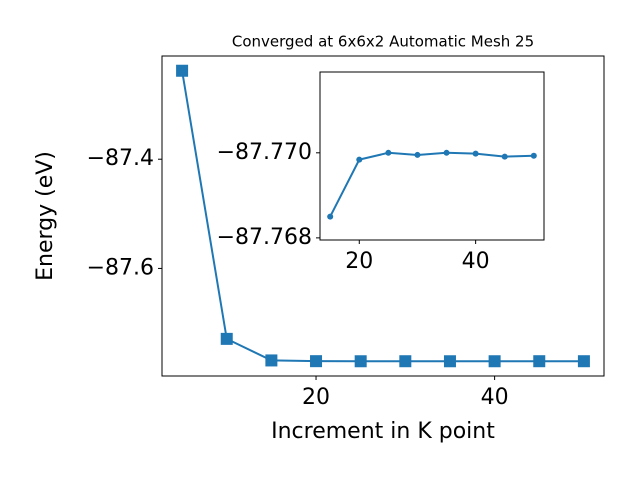 This screenshot has height=480, width=640. Describe the element at coordinates (383, 431) in the screenshot. I see `x-axis-label: Increment in K point` at that location.